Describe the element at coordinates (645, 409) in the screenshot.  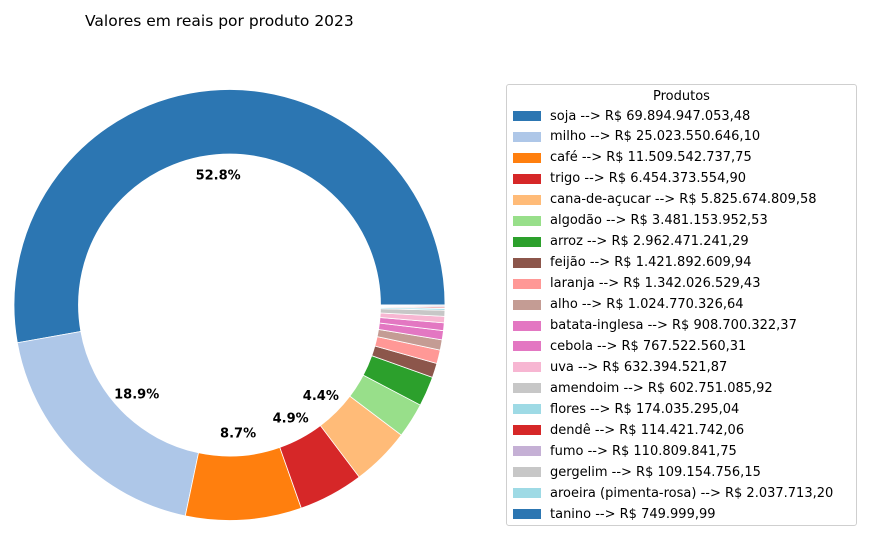
I see `legend-label: flores --> R$ 174.035.295,04` at that location.